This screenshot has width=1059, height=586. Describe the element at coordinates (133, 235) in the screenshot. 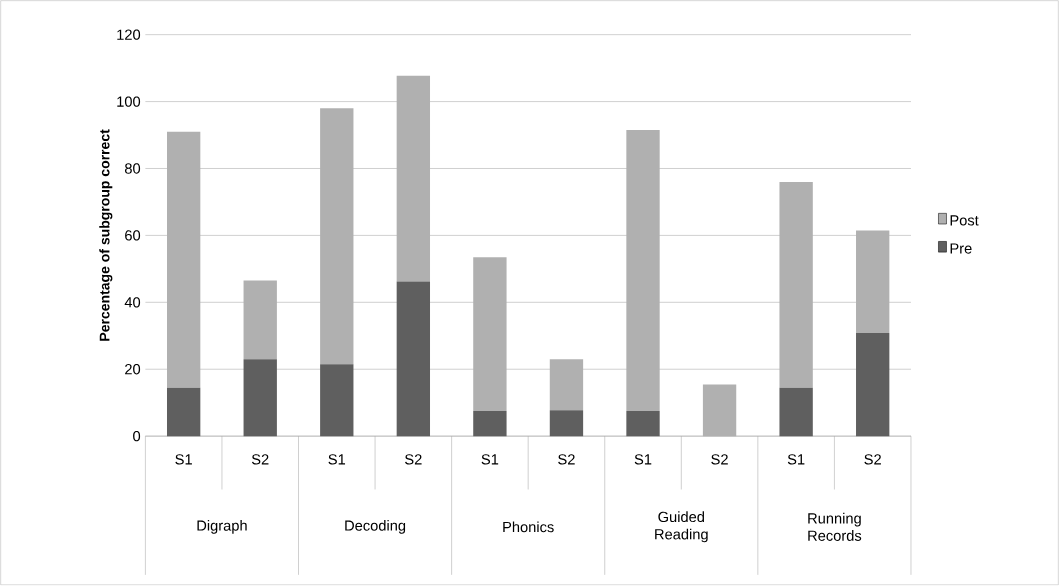

I see `y-tick-label: 60` at that location.